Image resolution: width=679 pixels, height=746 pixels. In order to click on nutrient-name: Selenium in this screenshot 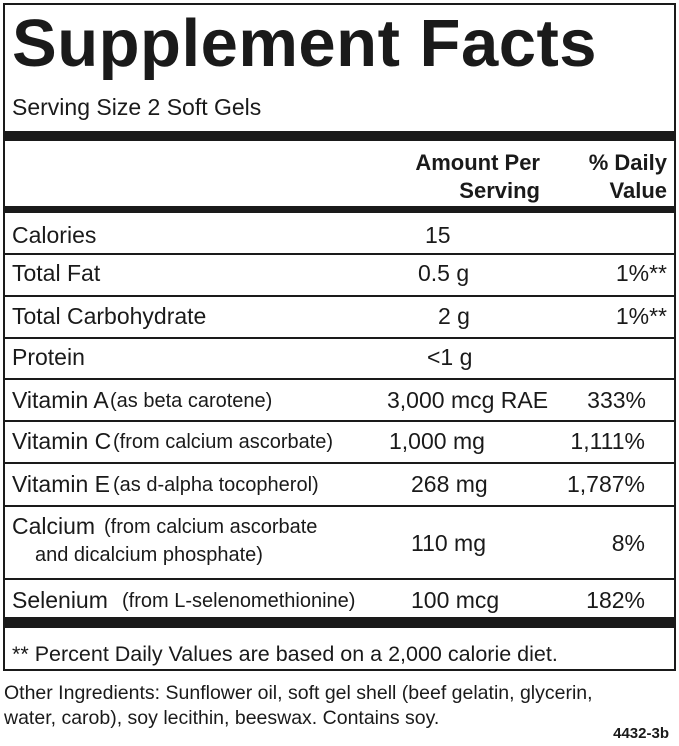, I will do `click(60, 600)`.